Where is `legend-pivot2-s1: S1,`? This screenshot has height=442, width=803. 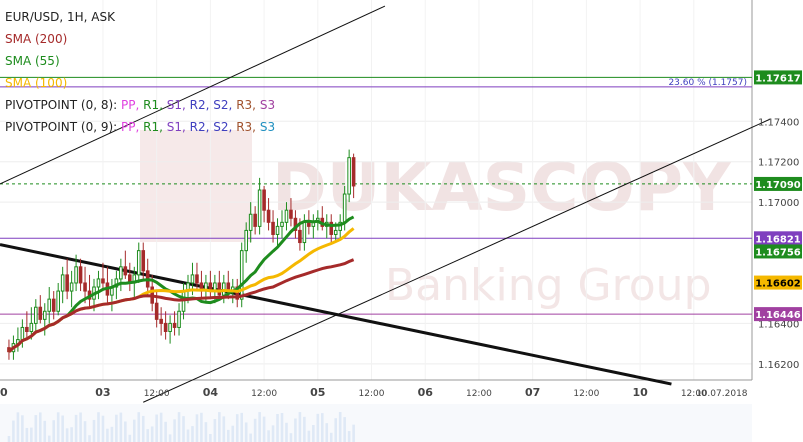
legend-pivot2-s1: S1, is located at coordinates (176, 127).